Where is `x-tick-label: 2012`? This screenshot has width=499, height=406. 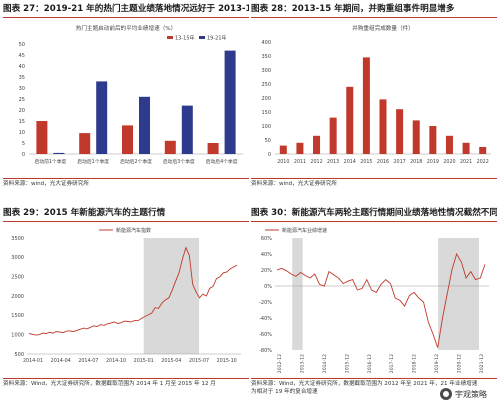 x-tick-label: 2012 is located at coordinates (316, 162).